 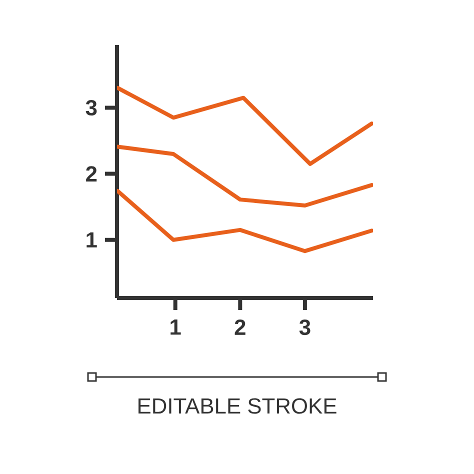 I want to click on y-tick-label: 1, so click(x=91, y=240).